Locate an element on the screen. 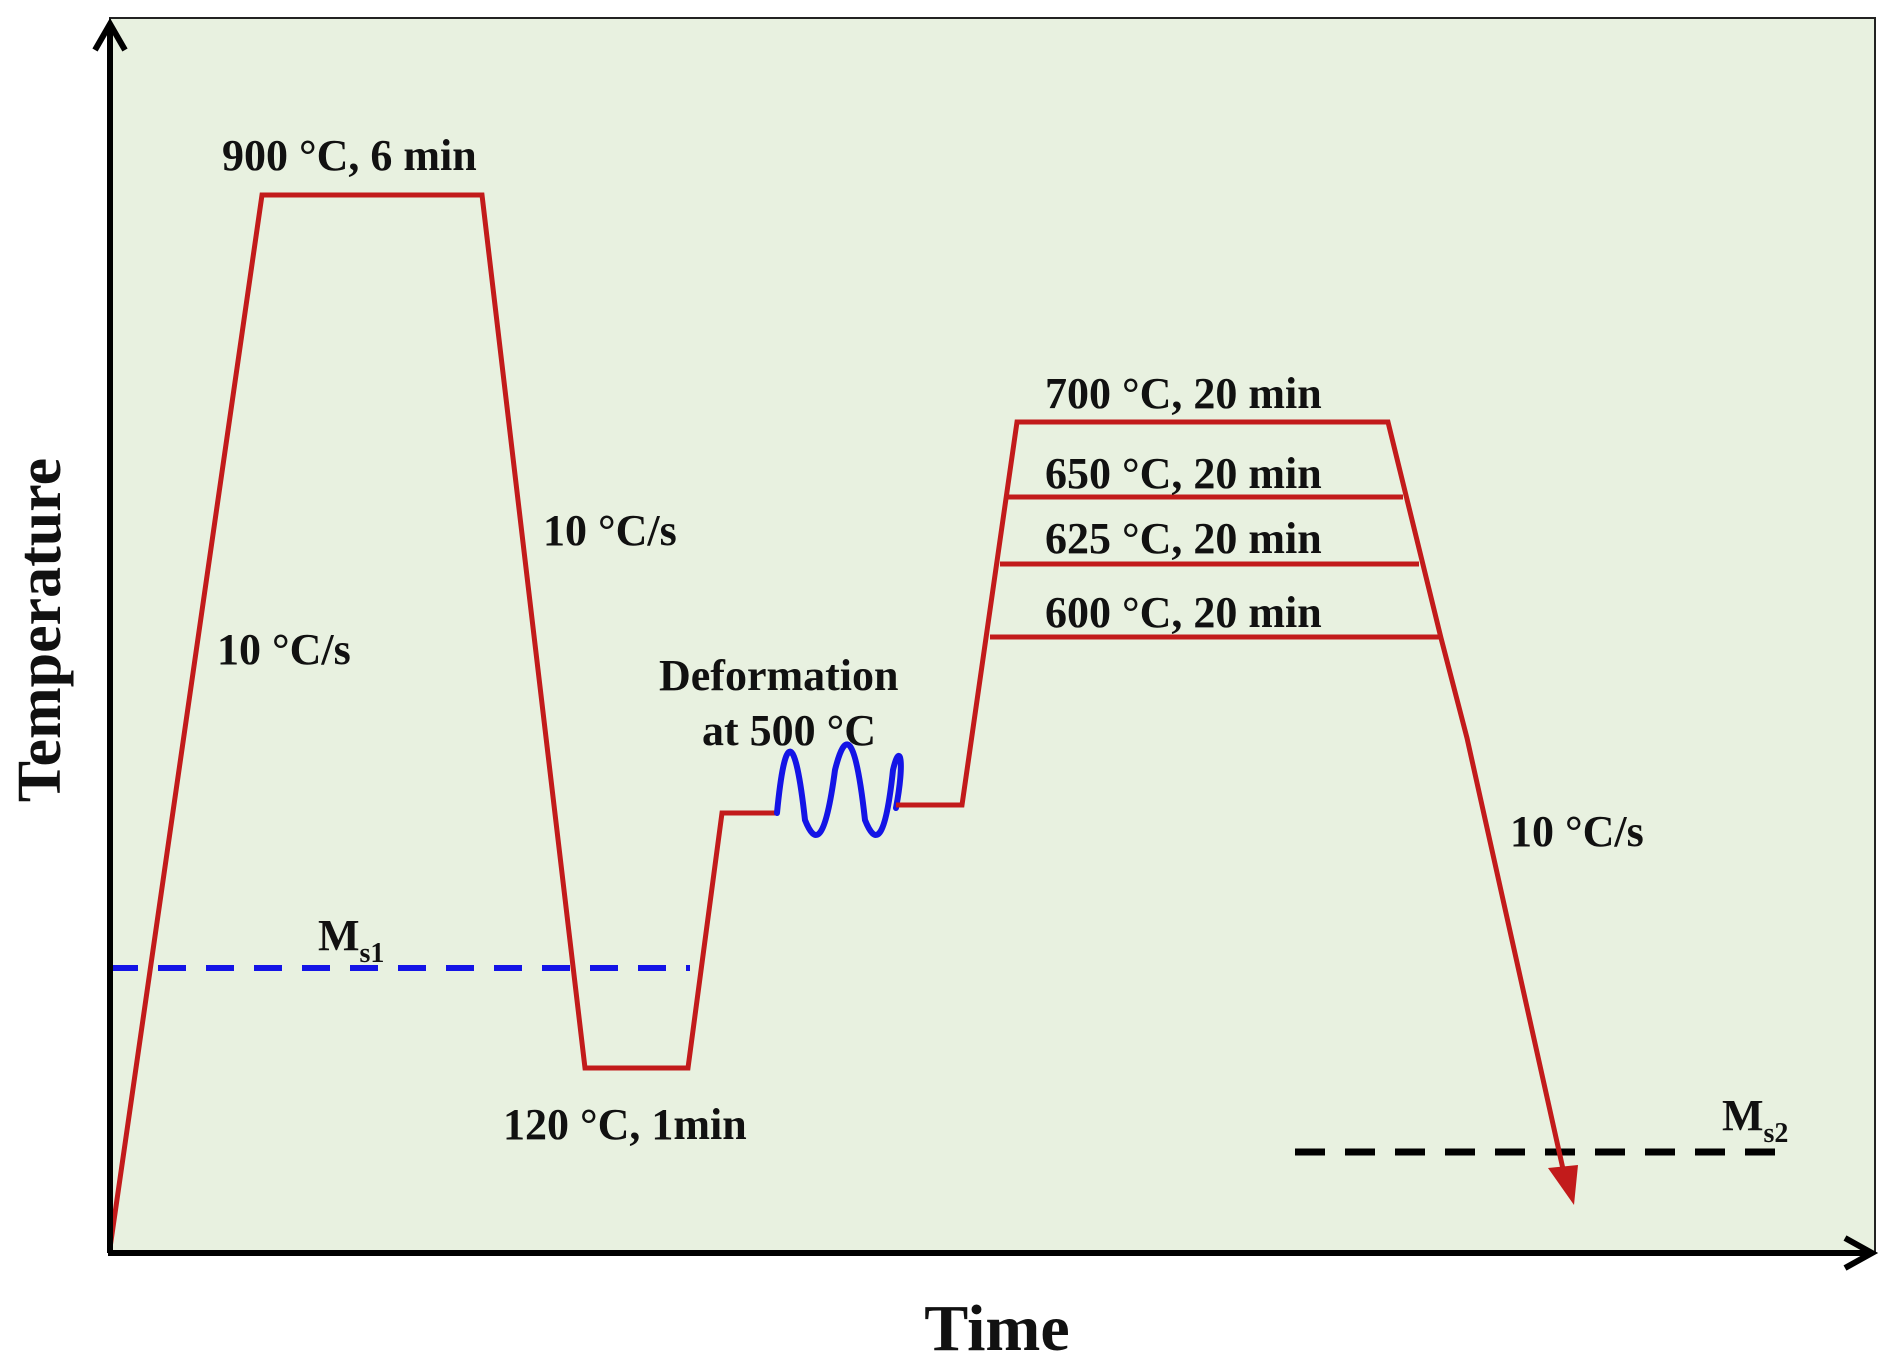  label-ms1-main: M is located at coordinates (339, 935).